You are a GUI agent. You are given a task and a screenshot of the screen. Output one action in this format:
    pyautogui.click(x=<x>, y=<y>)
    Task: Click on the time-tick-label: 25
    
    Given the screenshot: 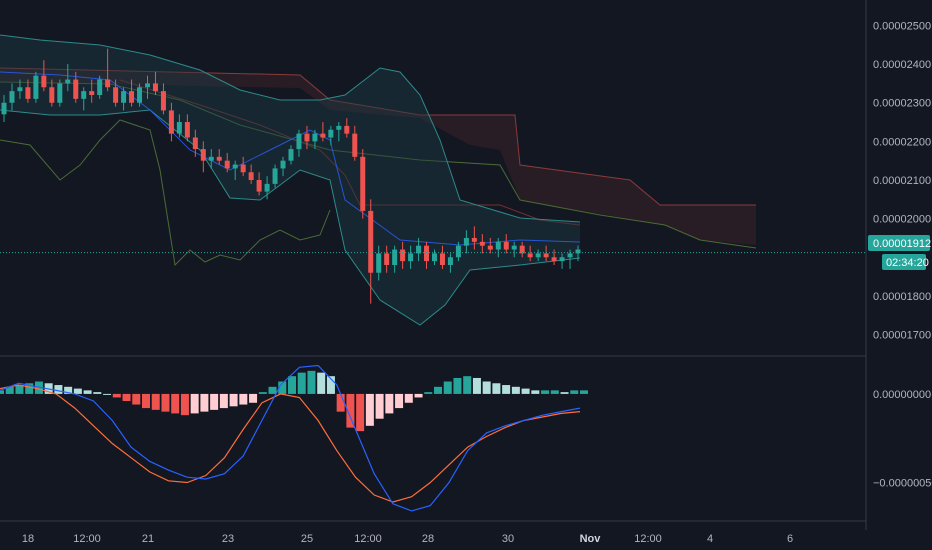 What is the action you would take?
    pyautogui.click(x=307, y=539)
    